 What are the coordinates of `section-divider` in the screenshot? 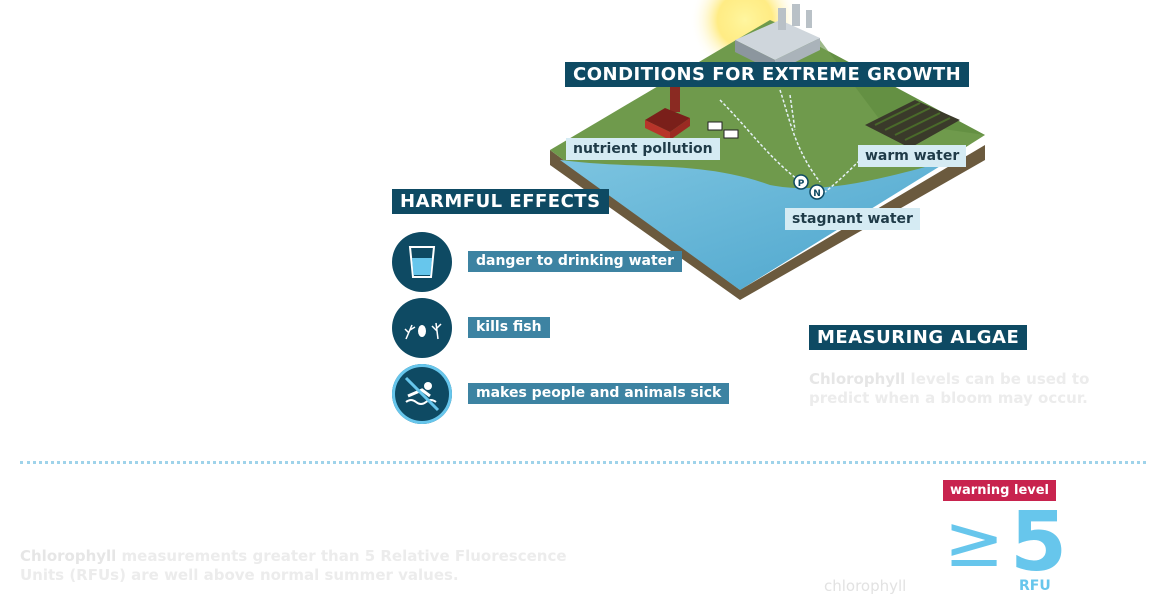 It's located at (583, 462).